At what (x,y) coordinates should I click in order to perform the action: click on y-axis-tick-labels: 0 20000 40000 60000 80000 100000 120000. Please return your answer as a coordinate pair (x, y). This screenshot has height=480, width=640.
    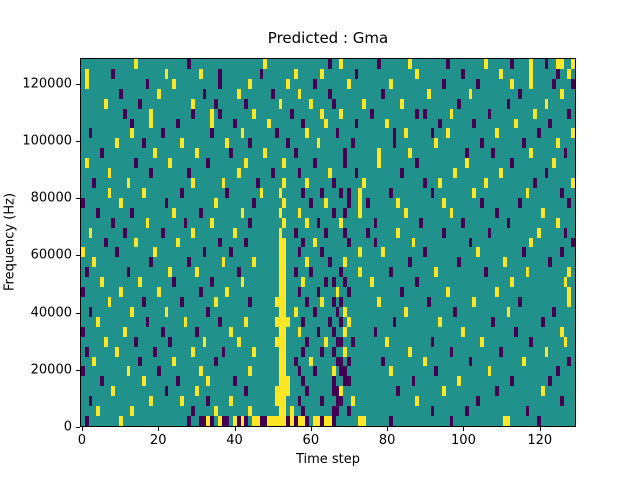
    Looking at the image, I should click on (36, 246).